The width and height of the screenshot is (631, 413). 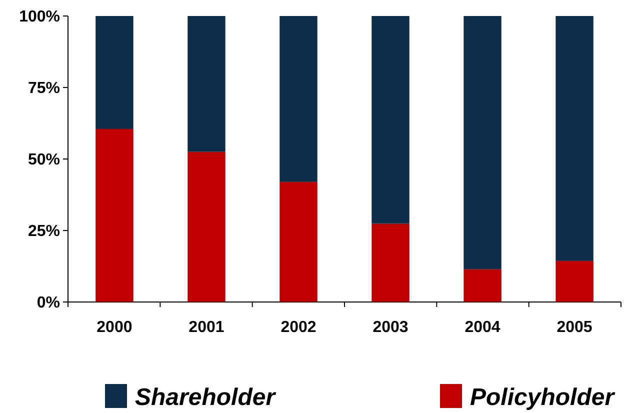 What do you see at coordinates (44, 89) in the screenshot?
I see `y-tick-label: 75%` at bounding box center [44, 89].